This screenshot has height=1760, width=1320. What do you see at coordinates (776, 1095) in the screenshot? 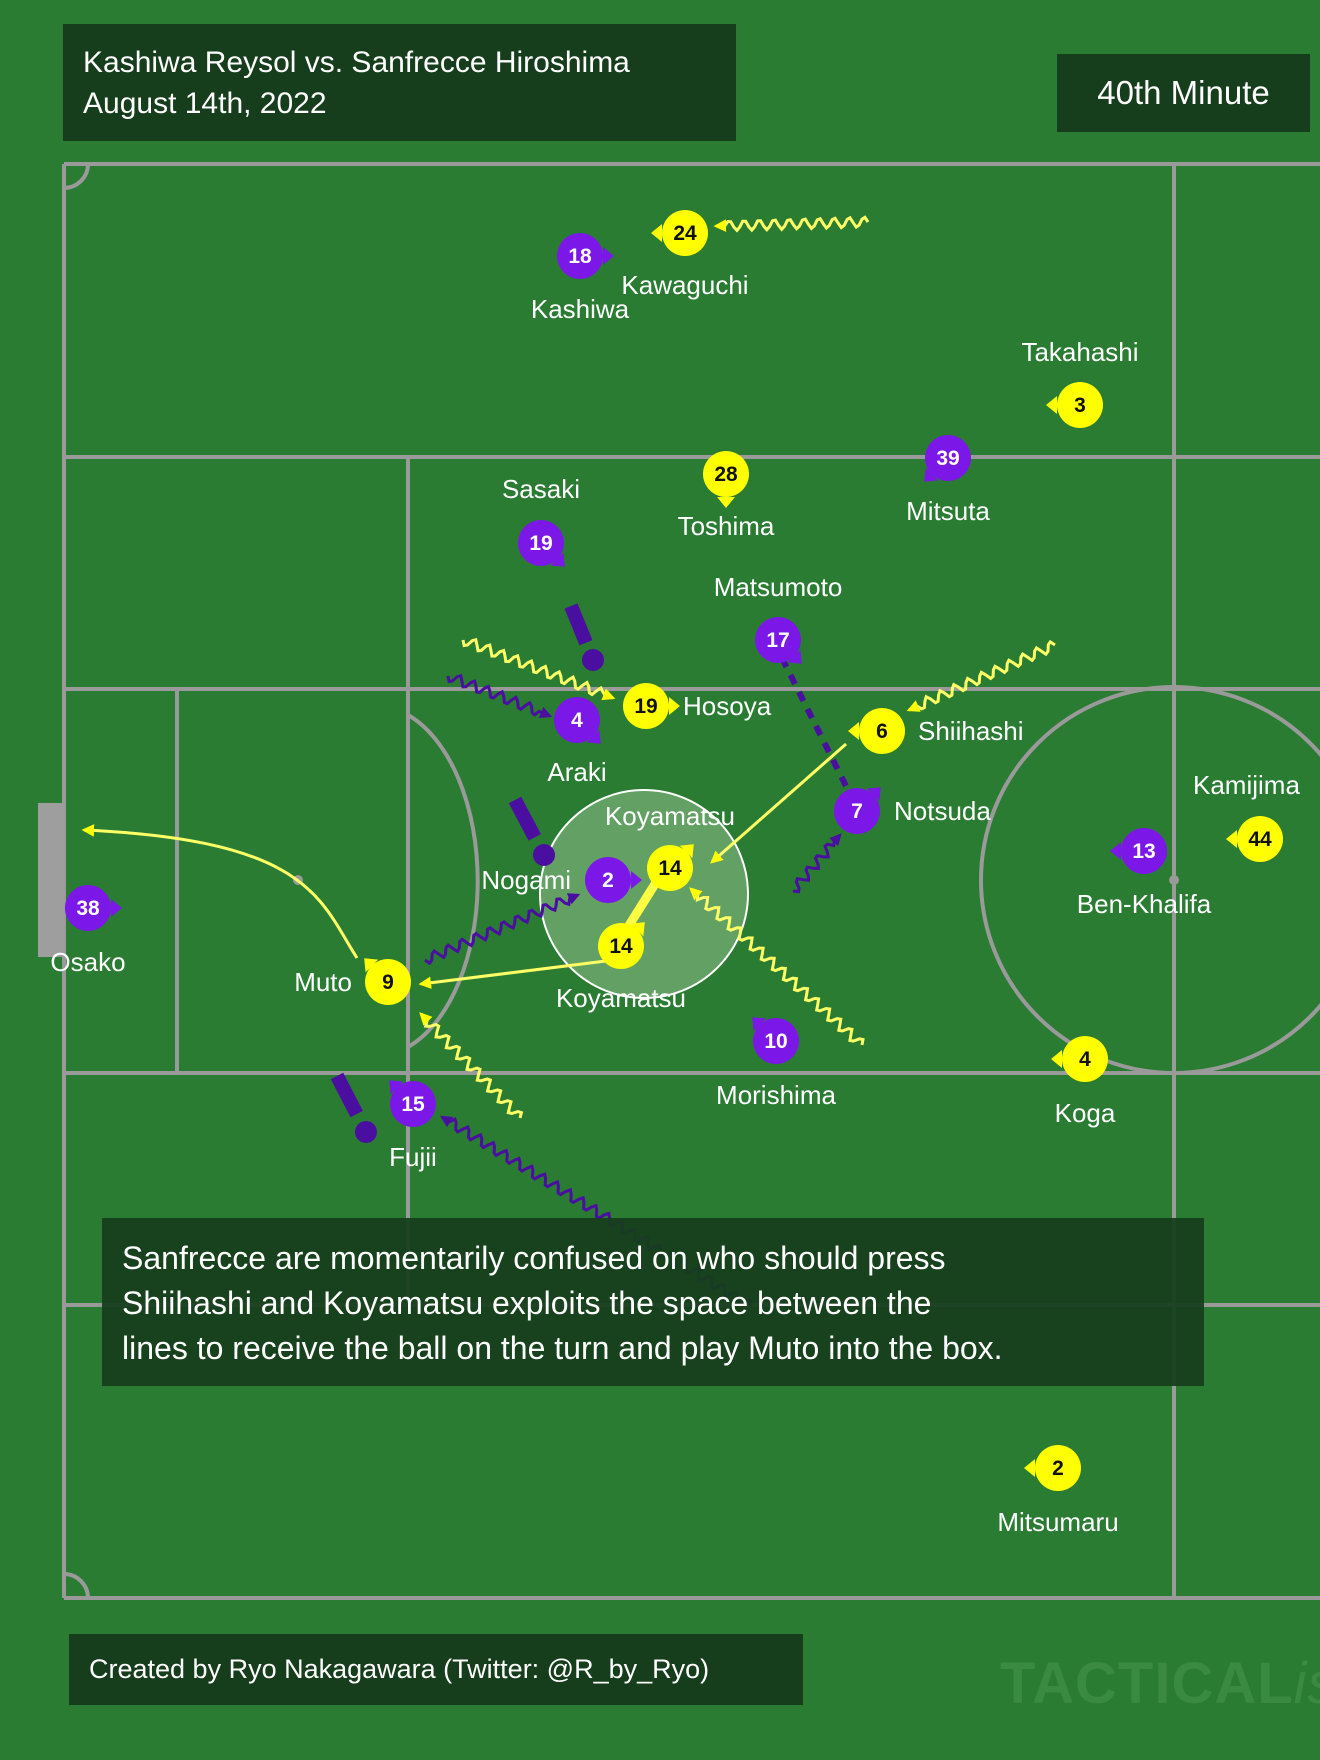
I see `player-name: Morishima` at bounding box center [776, 1095].